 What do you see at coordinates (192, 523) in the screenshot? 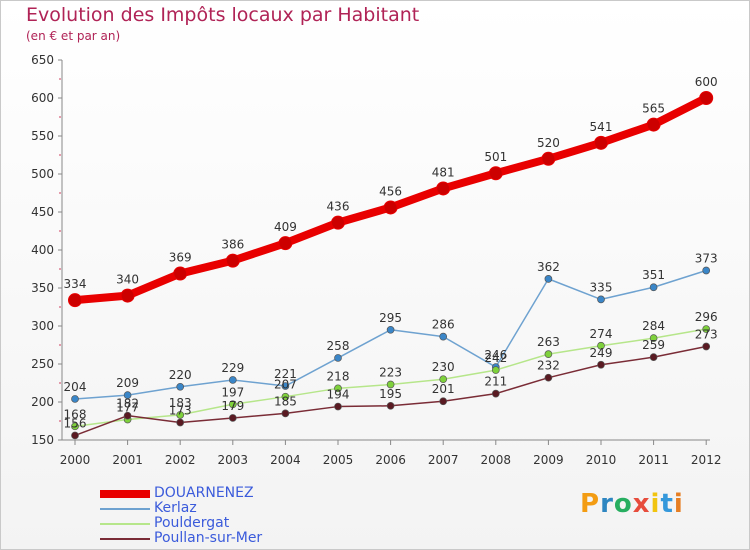
I see `legend-label: Pouldergat` at bounding box center [192, 523].